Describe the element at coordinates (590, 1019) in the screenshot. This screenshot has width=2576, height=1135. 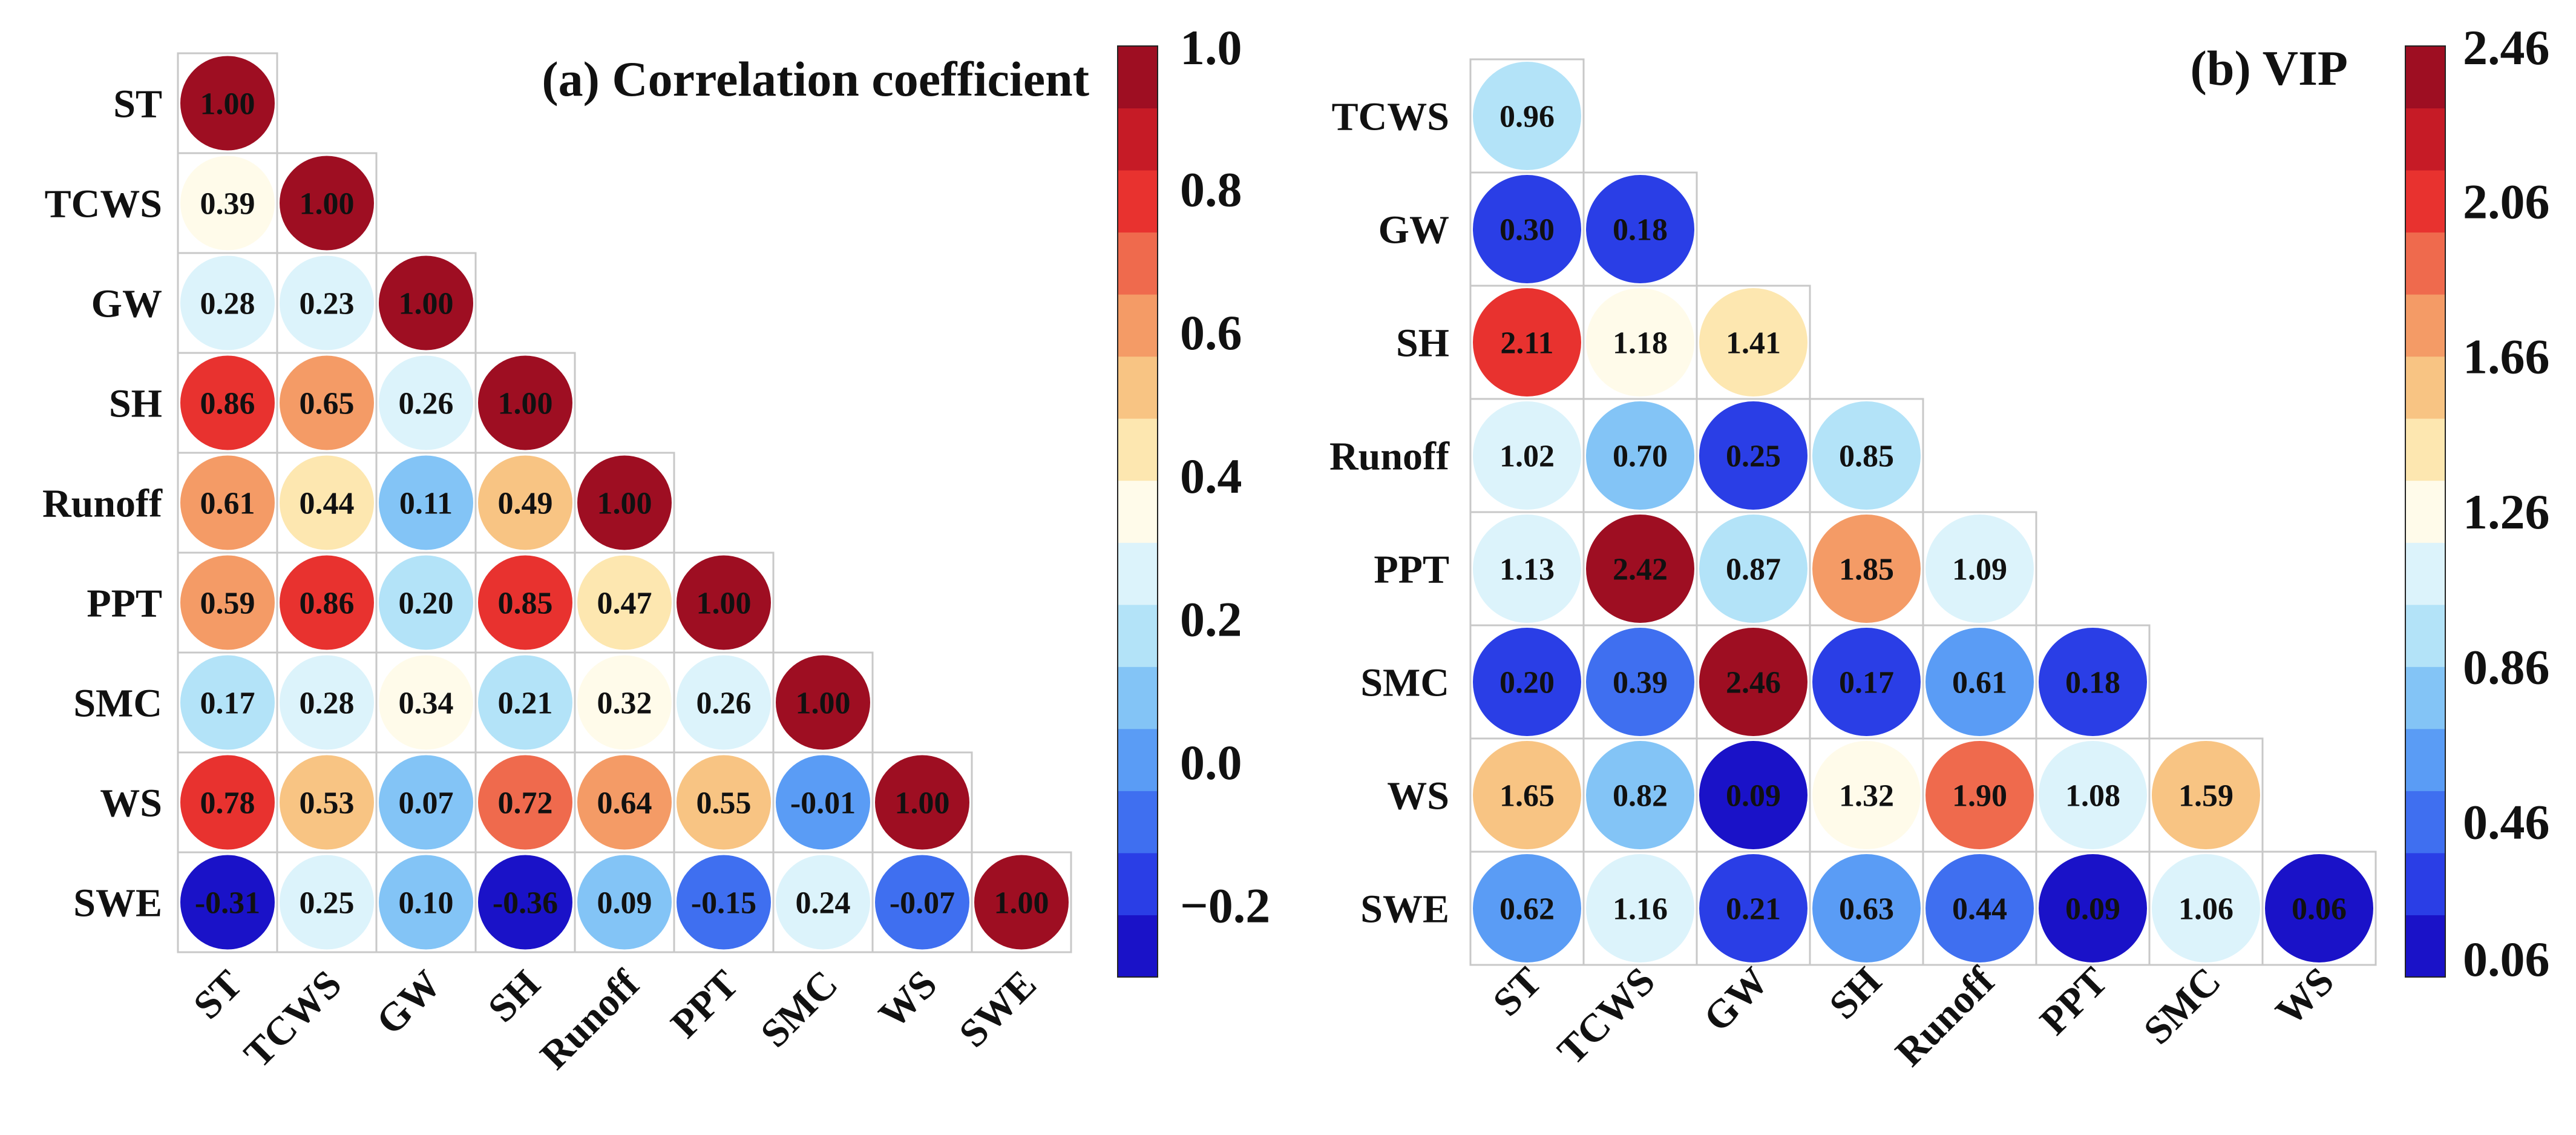
I see `col-label-runoff: Runoff` at that location.